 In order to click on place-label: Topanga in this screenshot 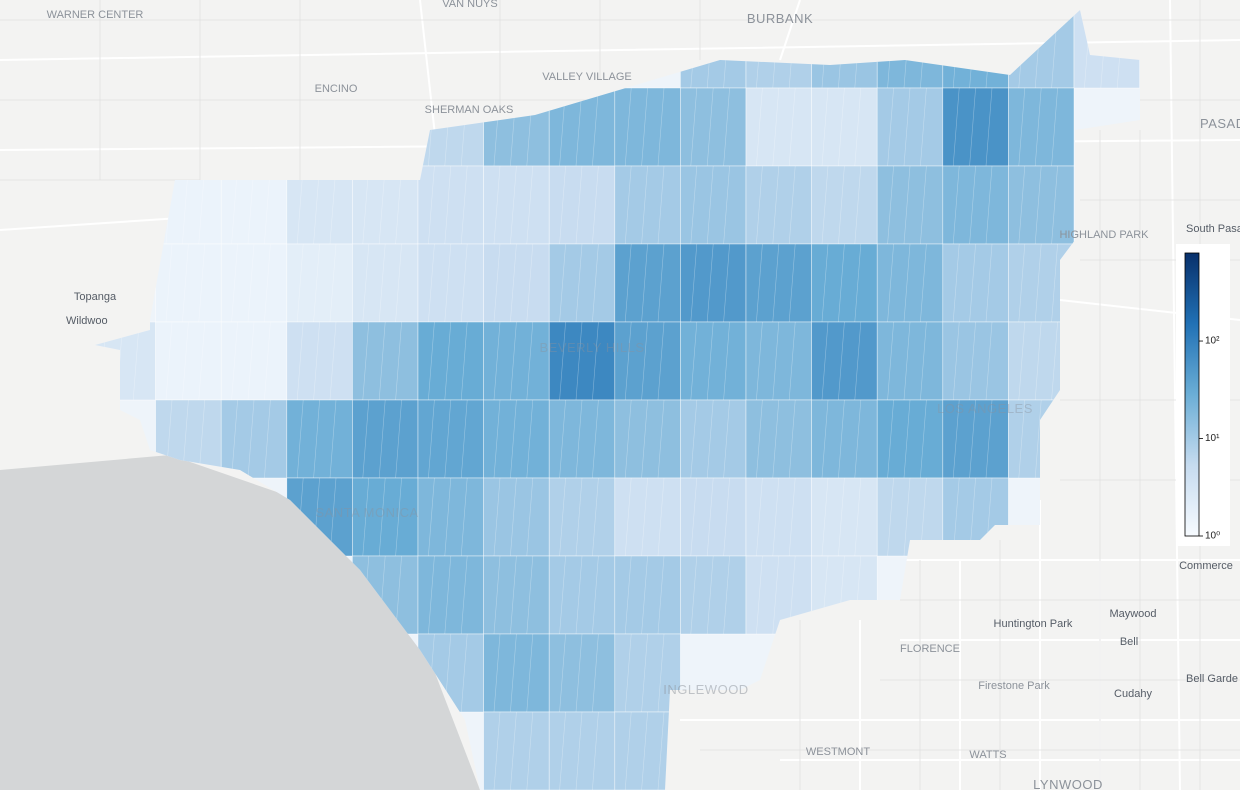, I will do `click(95, 297)`.